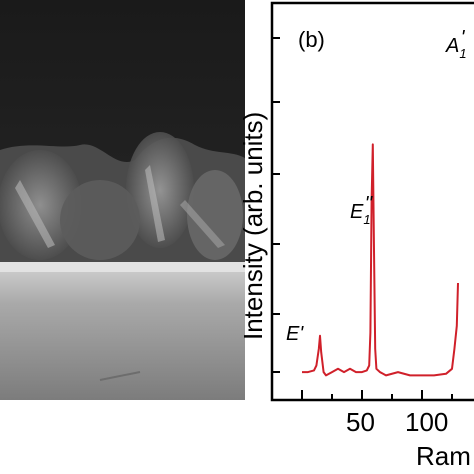 The image size is (474, 474). I want to click on panel-label: (b), so click(311, 39).